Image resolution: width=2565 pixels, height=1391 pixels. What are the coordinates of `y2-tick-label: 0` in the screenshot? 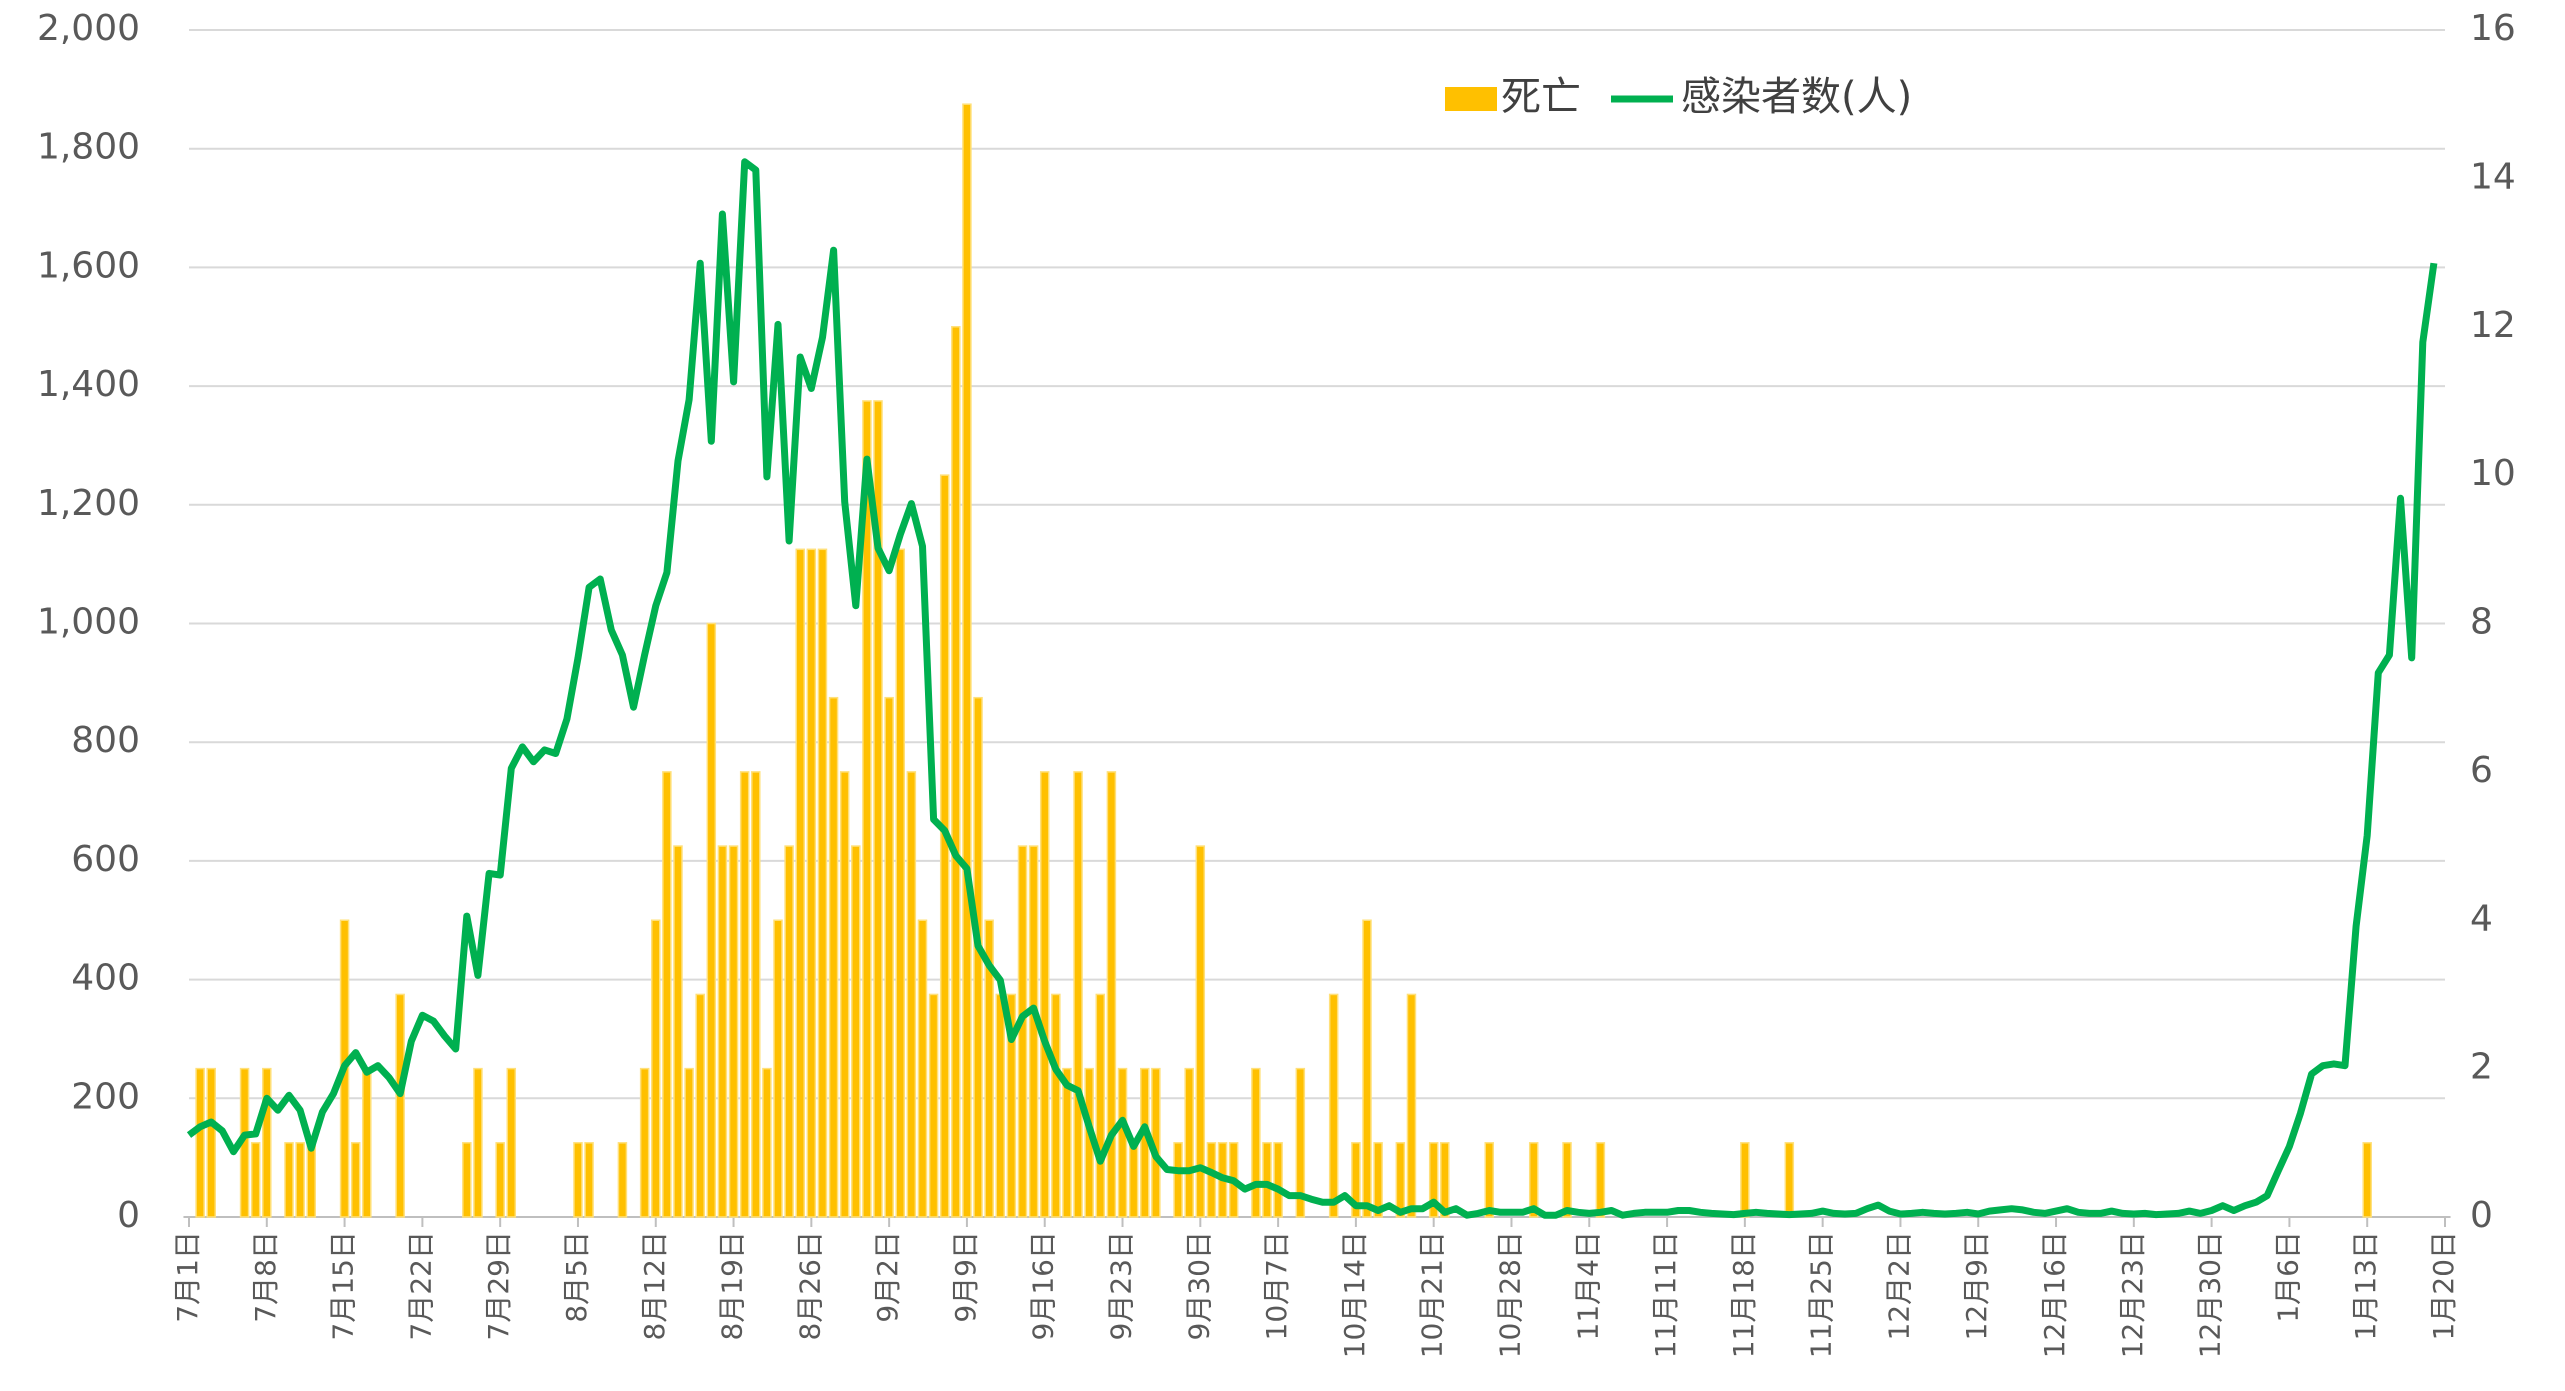 It's located at (2481, 1215).